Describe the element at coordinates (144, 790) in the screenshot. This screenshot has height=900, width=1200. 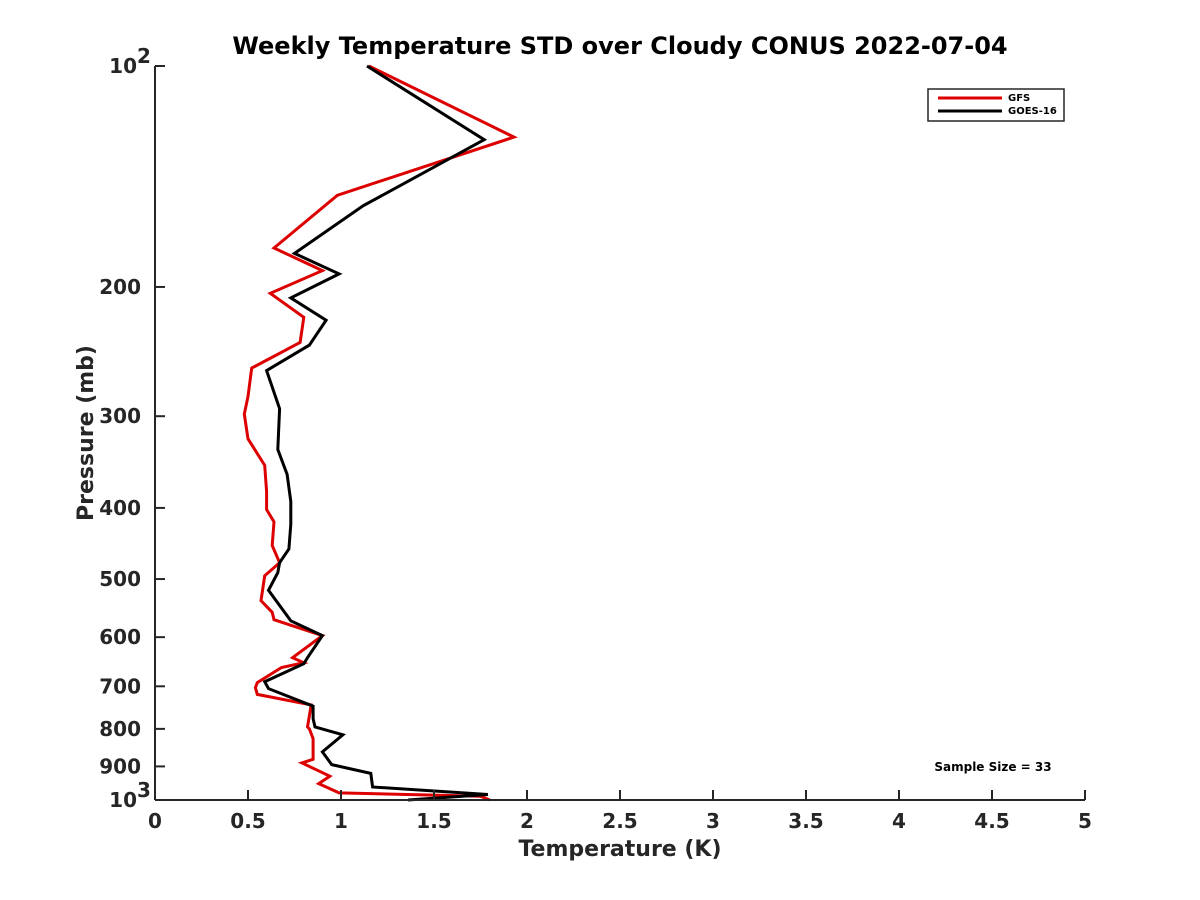
I see `y-tick-exponent: 3` at that location.